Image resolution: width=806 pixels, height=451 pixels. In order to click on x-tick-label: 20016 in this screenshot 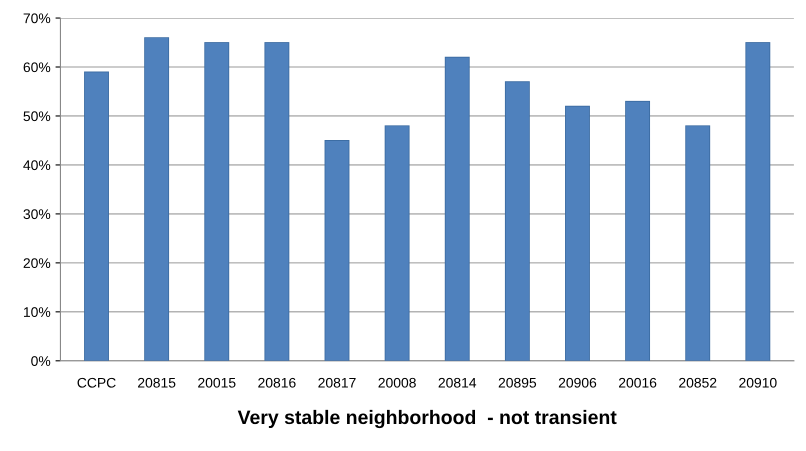, I will do `click(637, 383)`.